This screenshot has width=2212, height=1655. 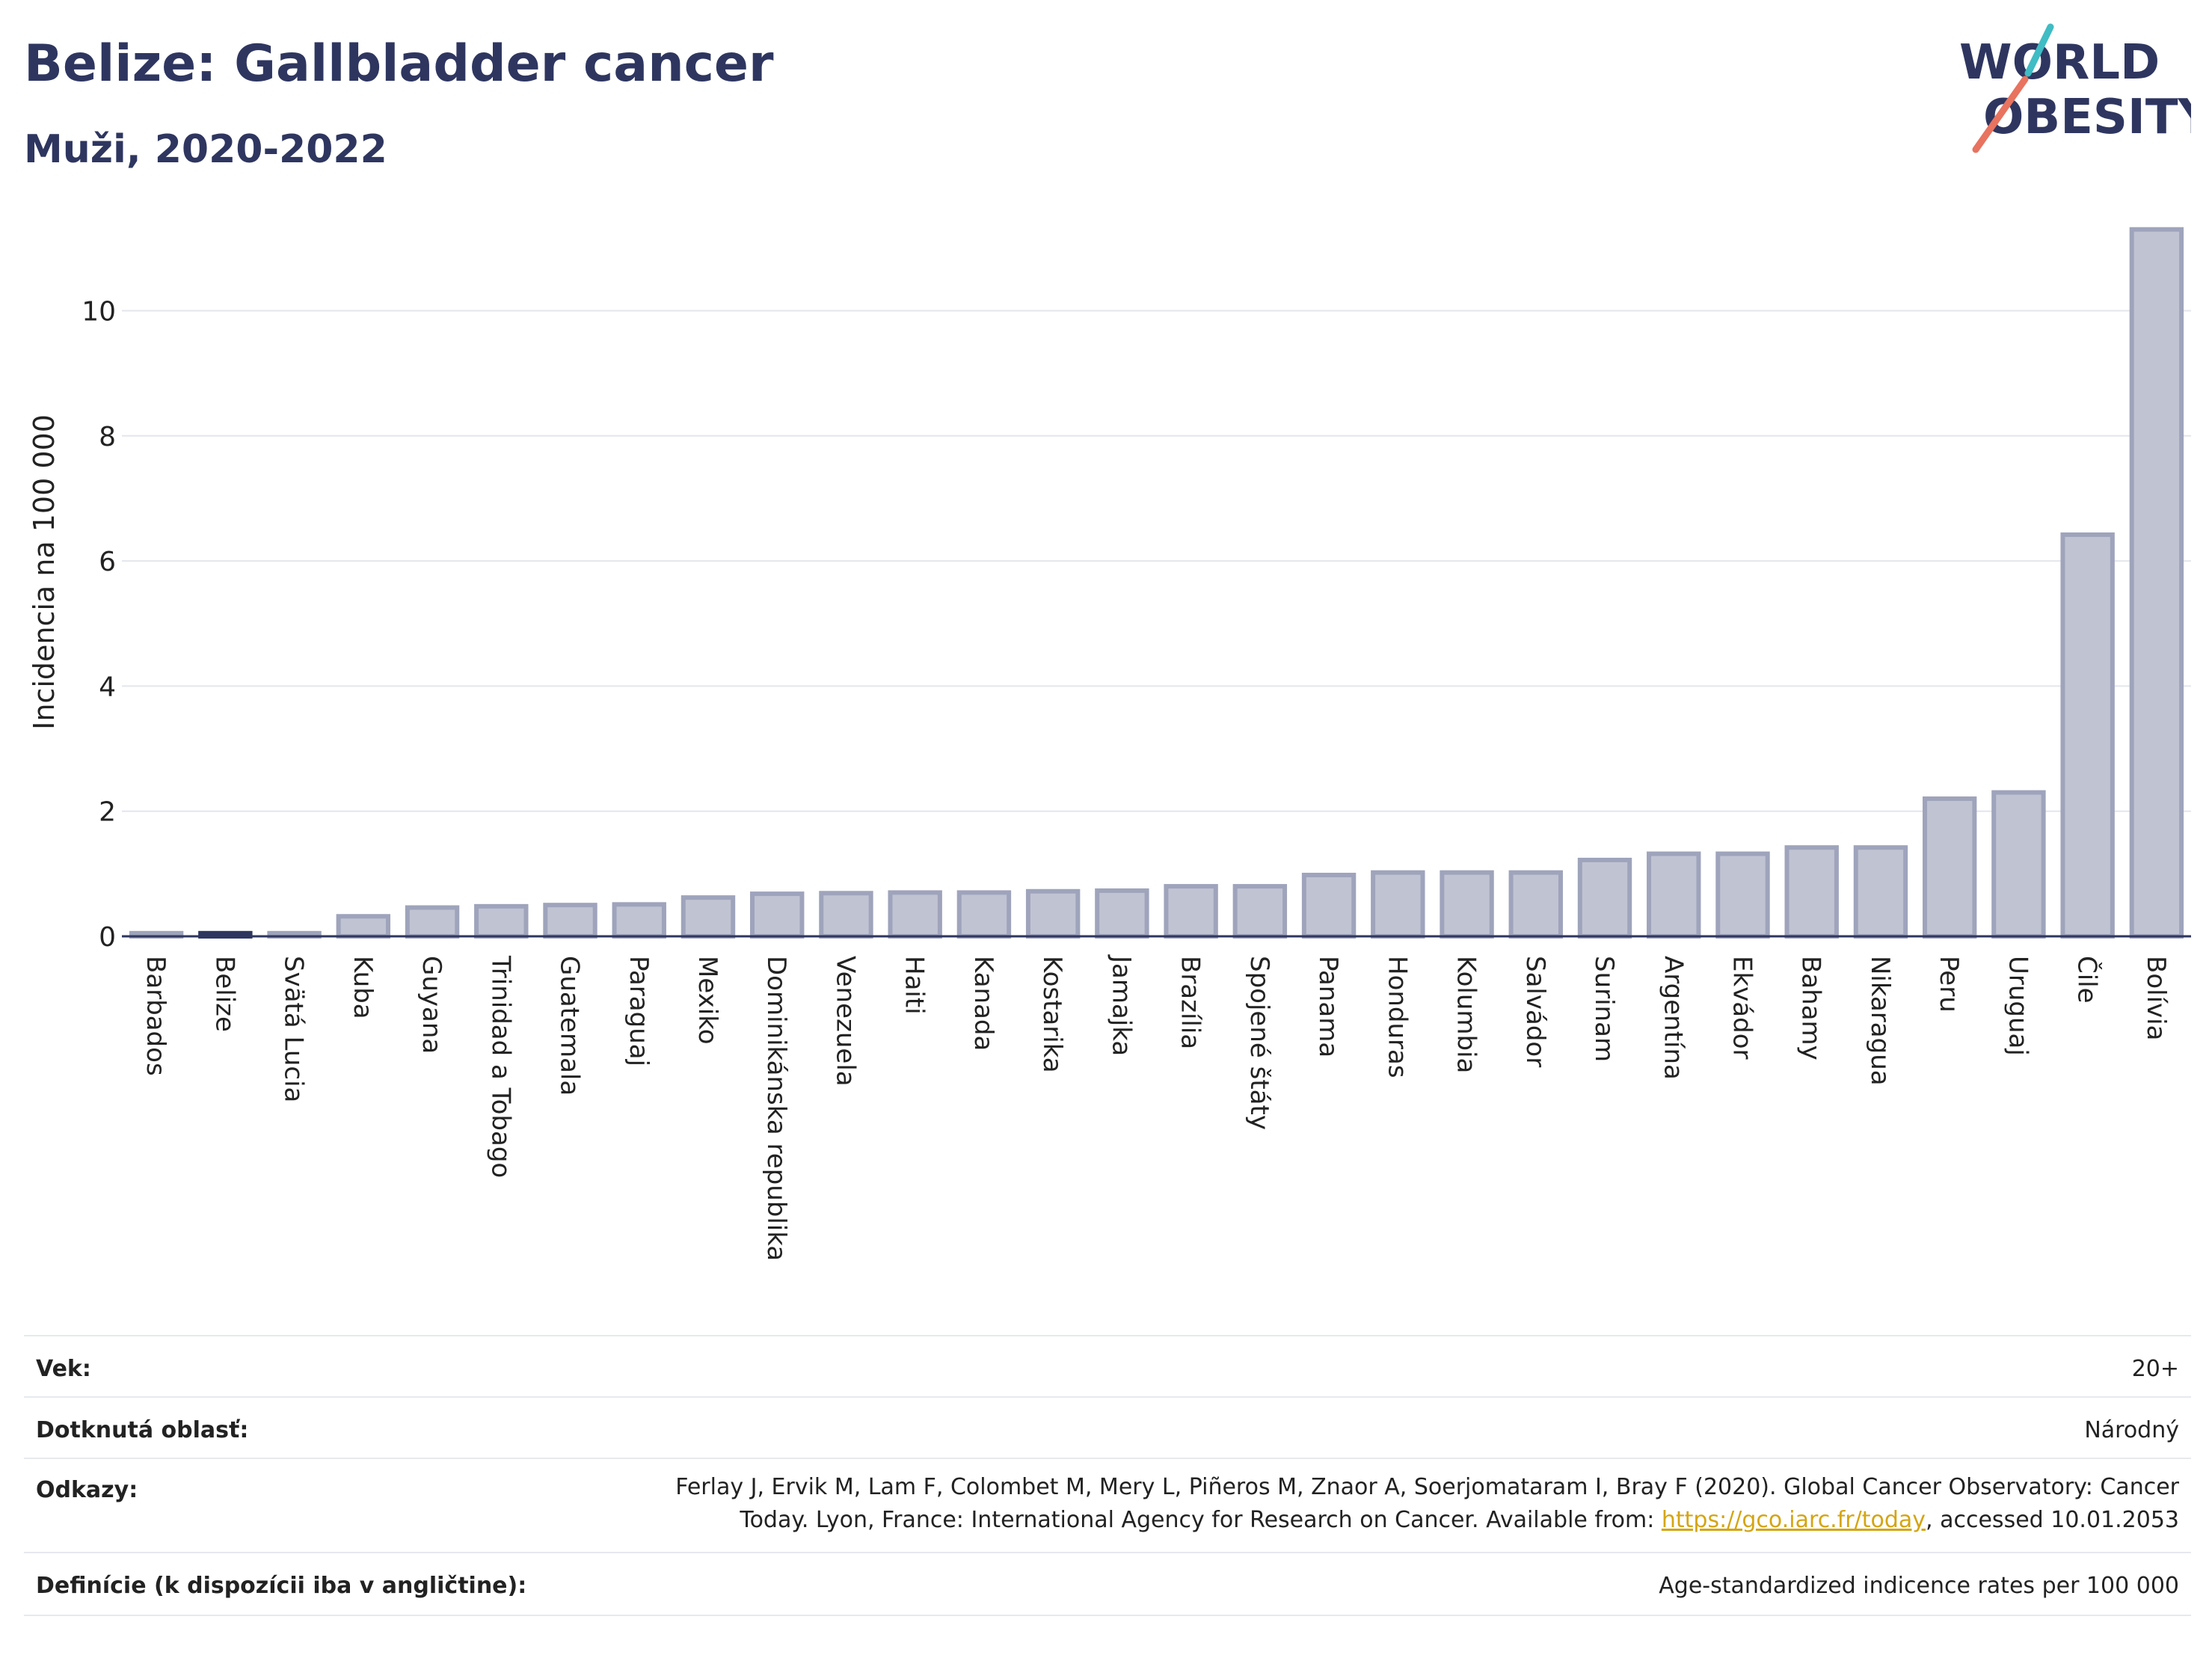 What do you see at coordinates (2087, 117) in the screenshot?
I see `logo-line-2: OBESITY` at bounding box center [2087, 117].